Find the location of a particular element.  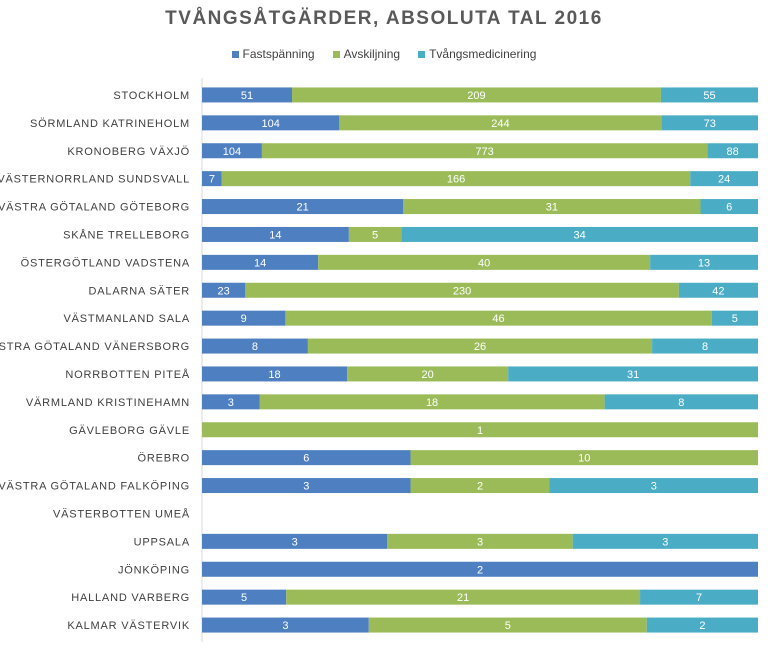

data-label: 244 is located at coordinates (500, 124).